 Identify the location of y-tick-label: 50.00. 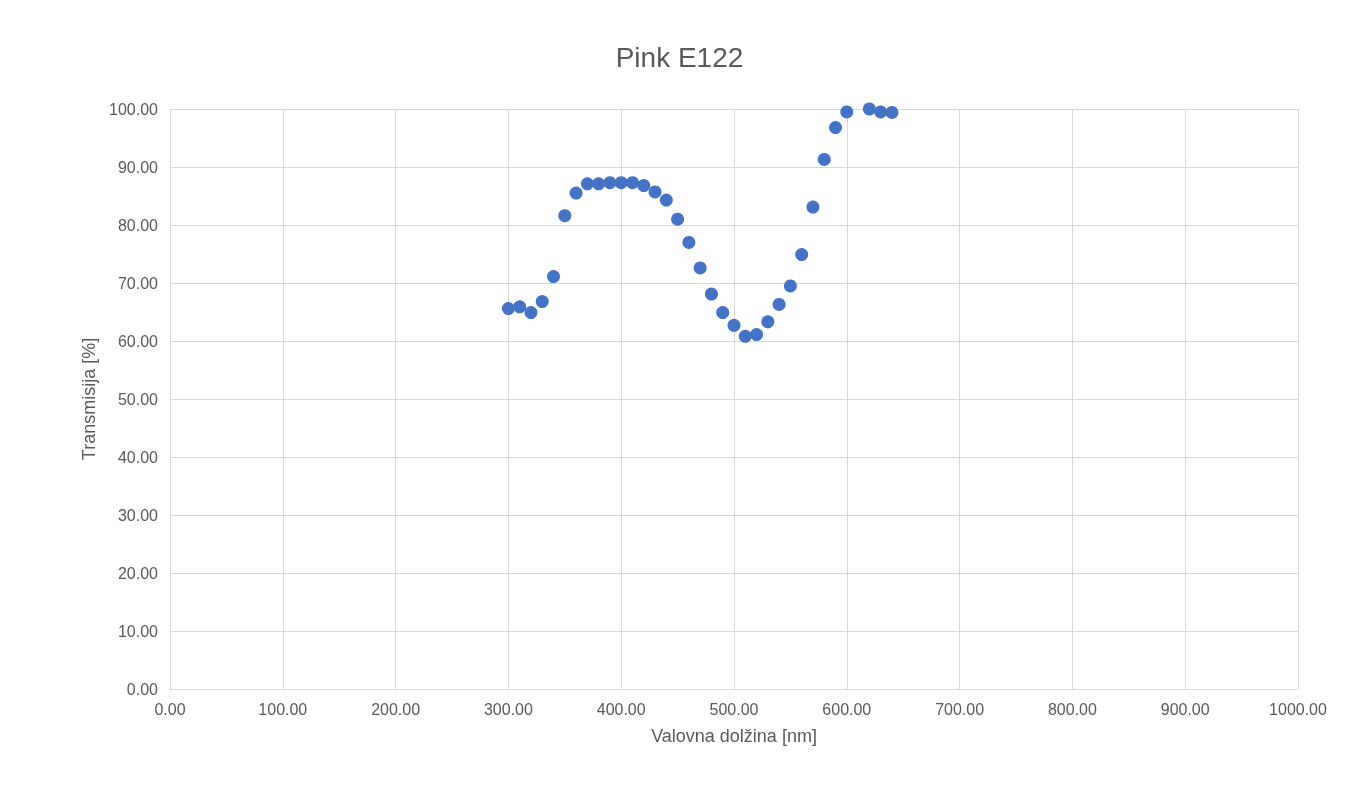
(138, 399).